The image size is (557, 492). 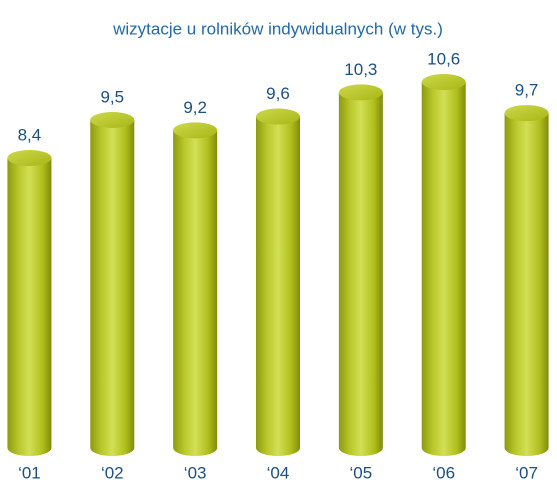 I want to click on x-tick-label: ‘07, so click(x=526, y=472).